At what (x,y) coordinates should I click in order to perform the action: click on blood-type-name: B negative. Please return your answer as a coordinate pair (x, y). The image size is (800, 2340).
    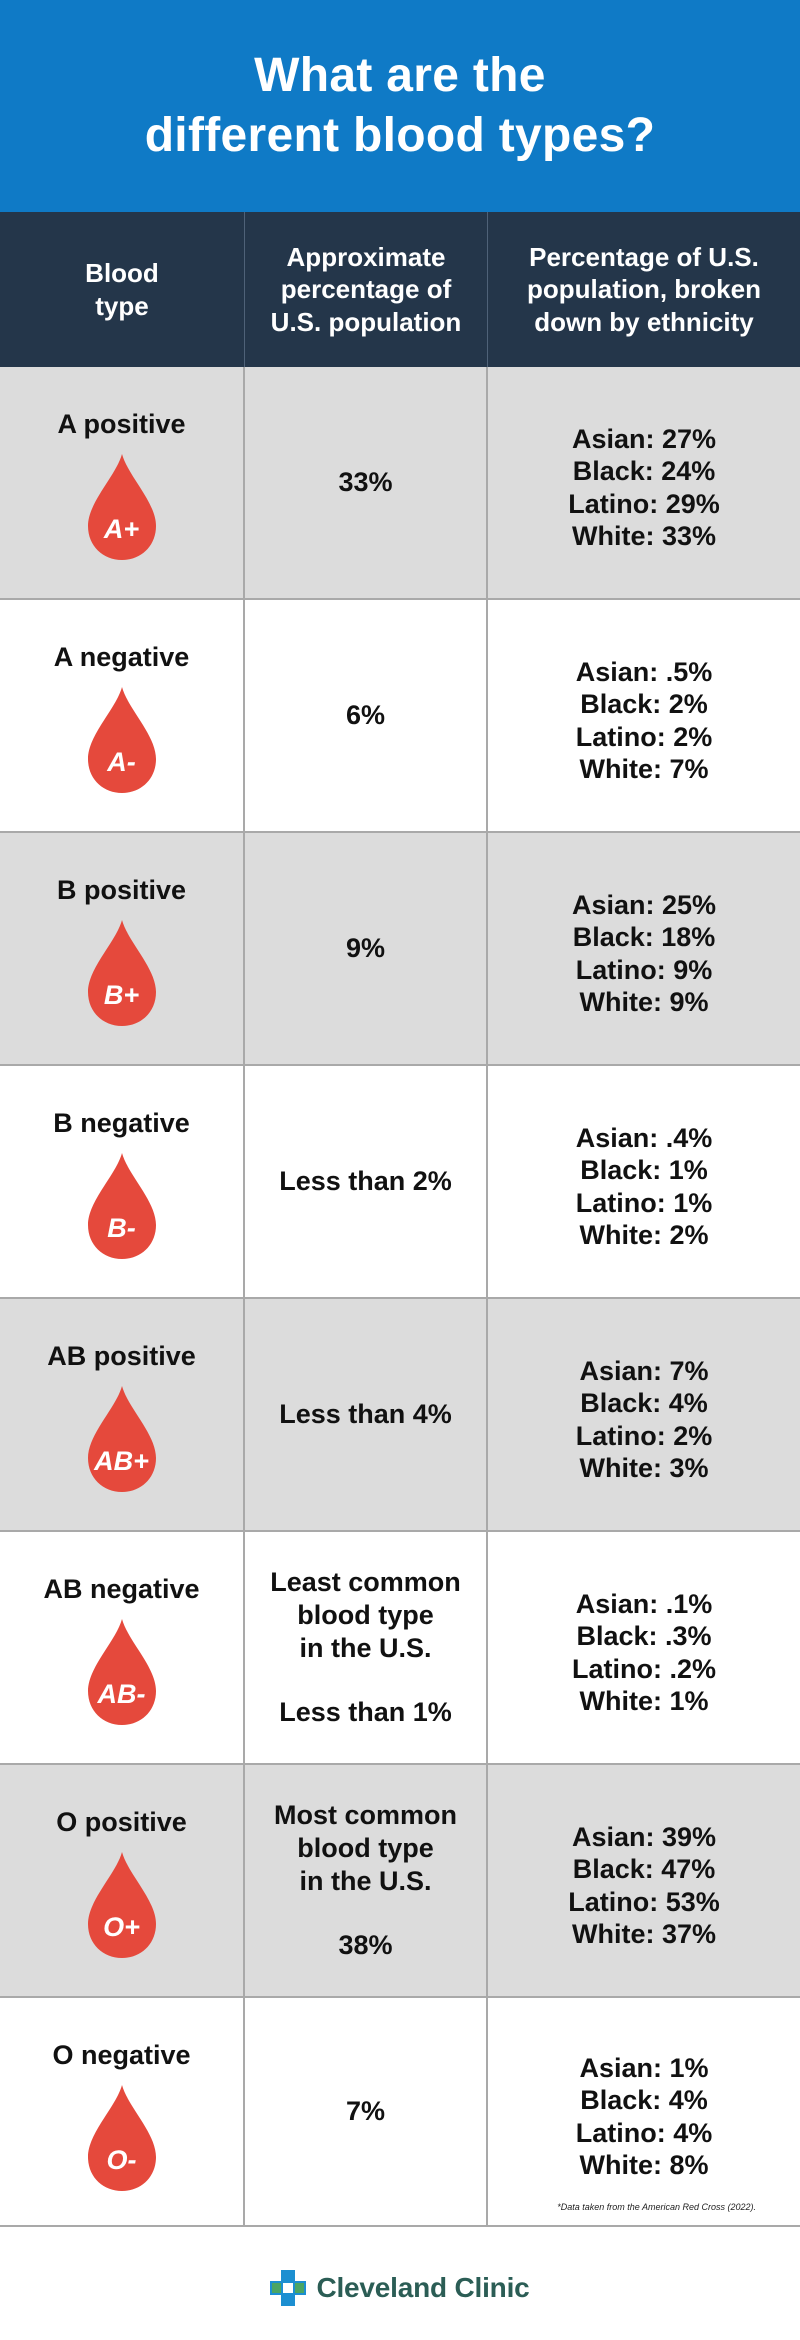
    Looking at the image, I should click on (121, 1123).